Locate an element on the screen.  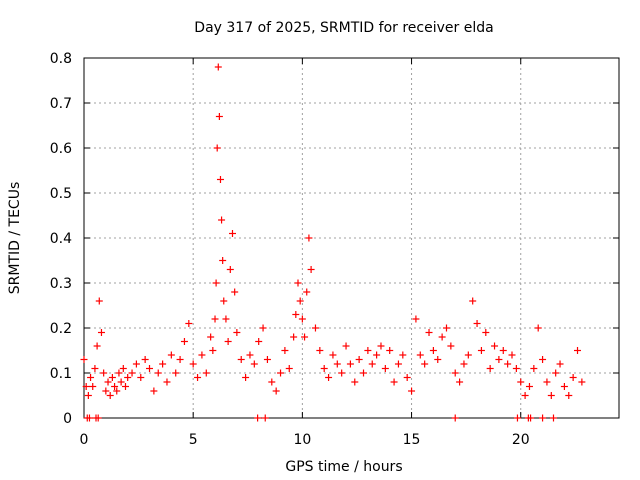
x-tick-label: 0 is located at coordinates (84, 440).